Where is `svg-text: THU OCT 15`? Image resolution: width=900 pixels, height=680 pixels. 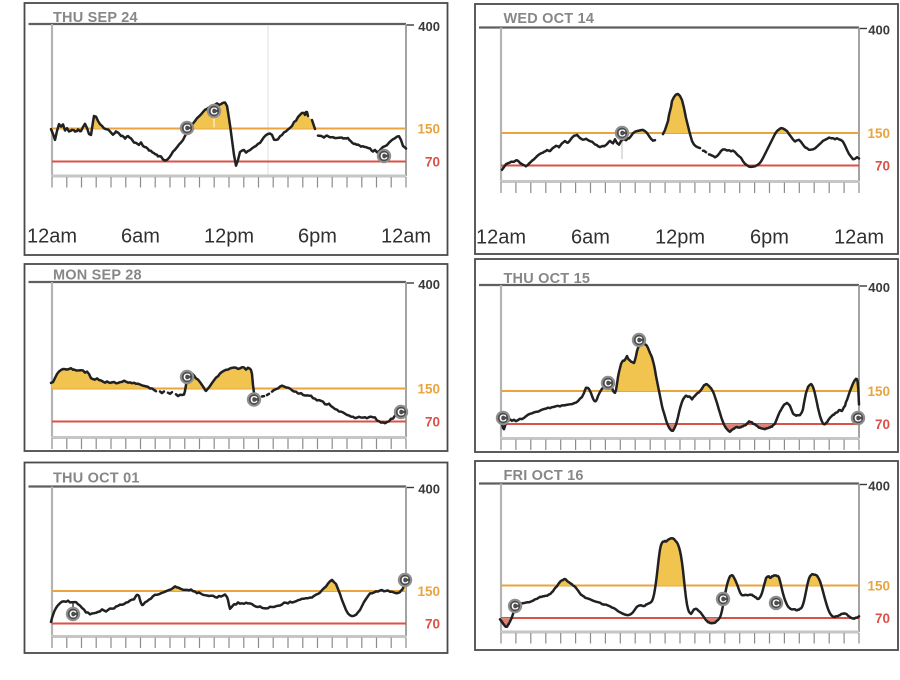 svg-text: THU OCT 15 is located at coordinates (547, 279).